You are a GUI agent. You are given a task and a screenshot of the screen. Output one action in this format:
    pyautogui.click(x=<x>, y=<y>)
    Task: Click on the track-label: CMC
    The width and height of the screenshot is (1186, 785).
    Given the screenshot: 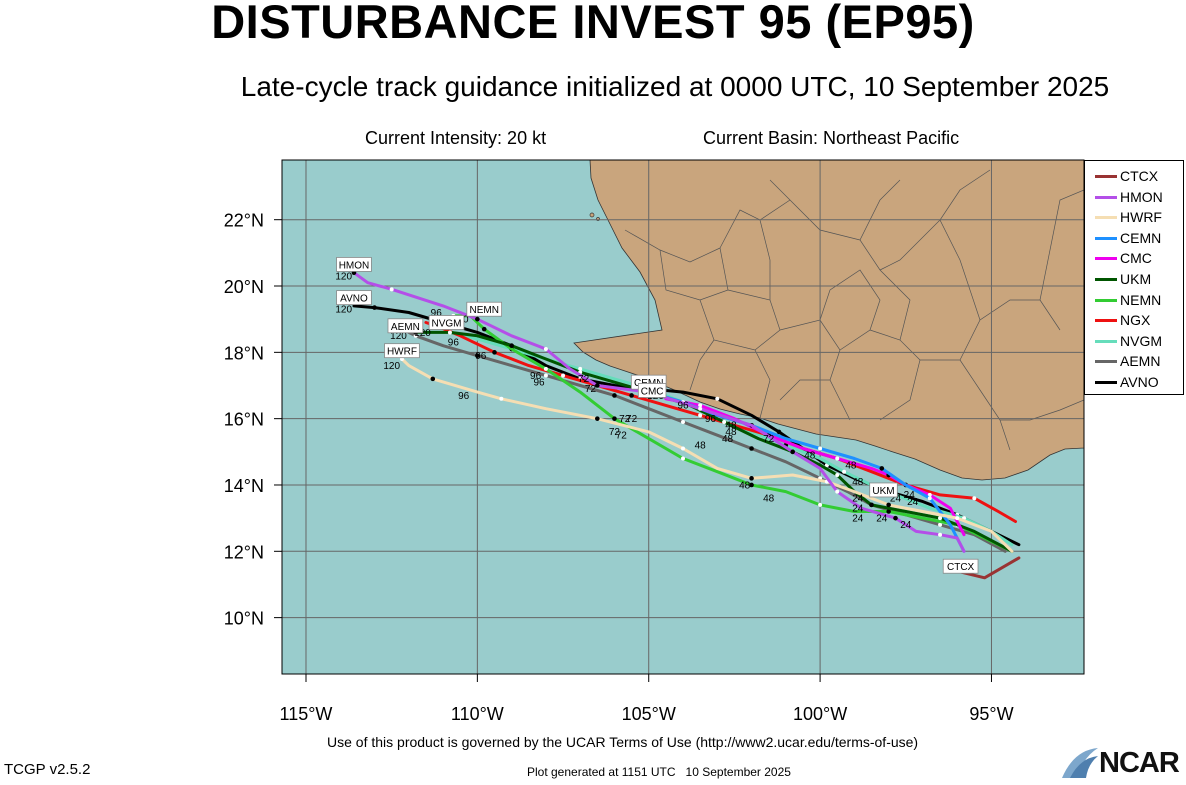 What is the action you would take?
    pyautogui.click(x=652, y=391)
    